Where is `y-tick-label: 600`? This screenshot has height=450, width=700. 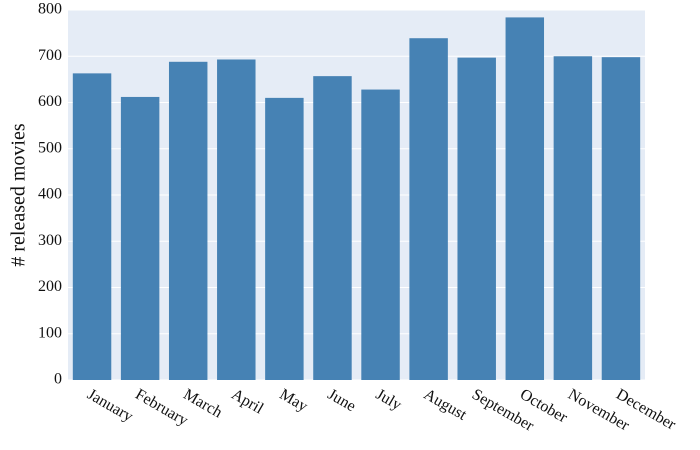
y-tick-label: 600 is located at coordinates (50, 101).